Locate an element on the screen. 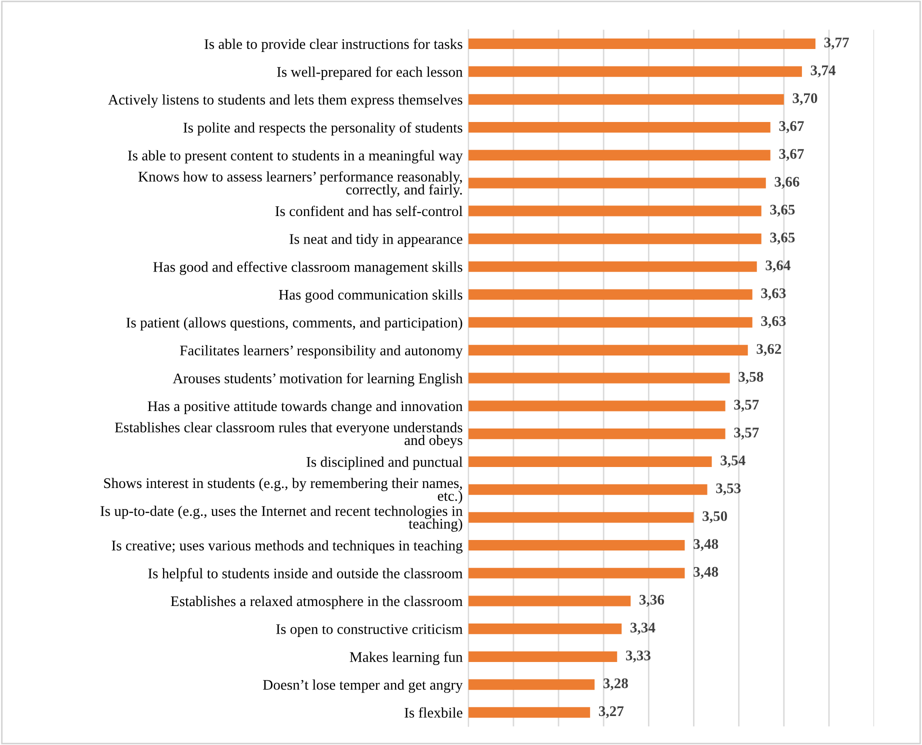 Image resolution: width=922 pixels, height=745 pixels. y-tick-label: Is disciplined and punctual is located at coordinates (384, 463).